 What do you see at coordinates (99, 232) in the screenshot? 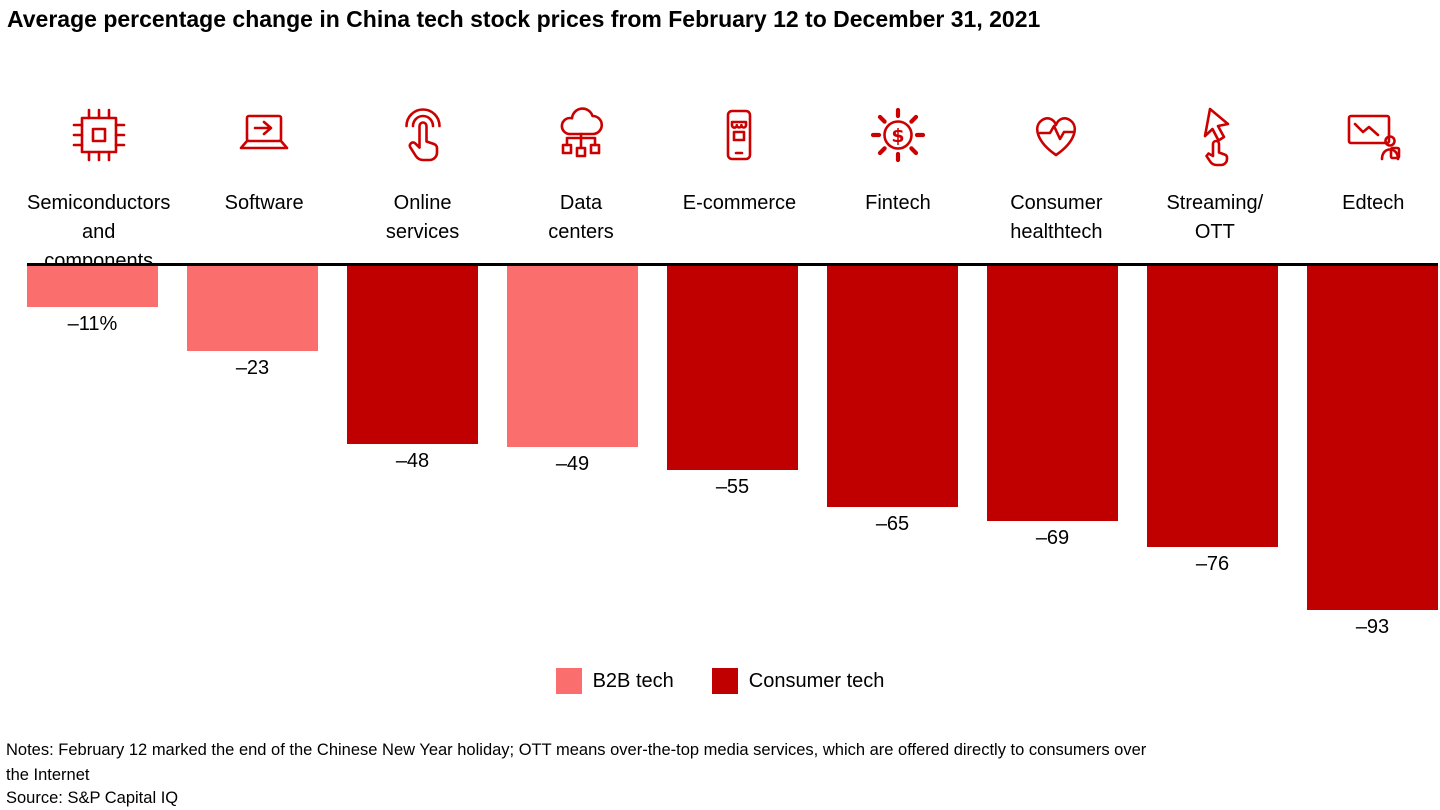
I see `category-label: Semiconductors and components` at bounding box center [99, 232].